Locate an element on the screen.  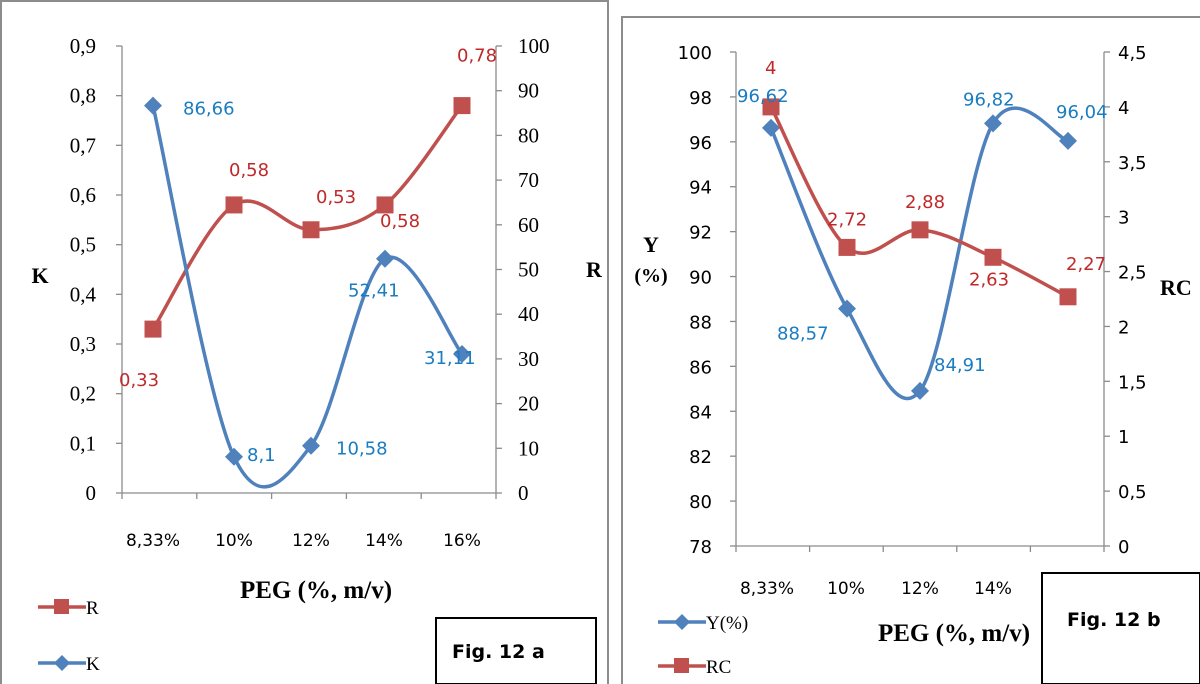
left-tick-label: 86 is located at coordinates (700, 367).